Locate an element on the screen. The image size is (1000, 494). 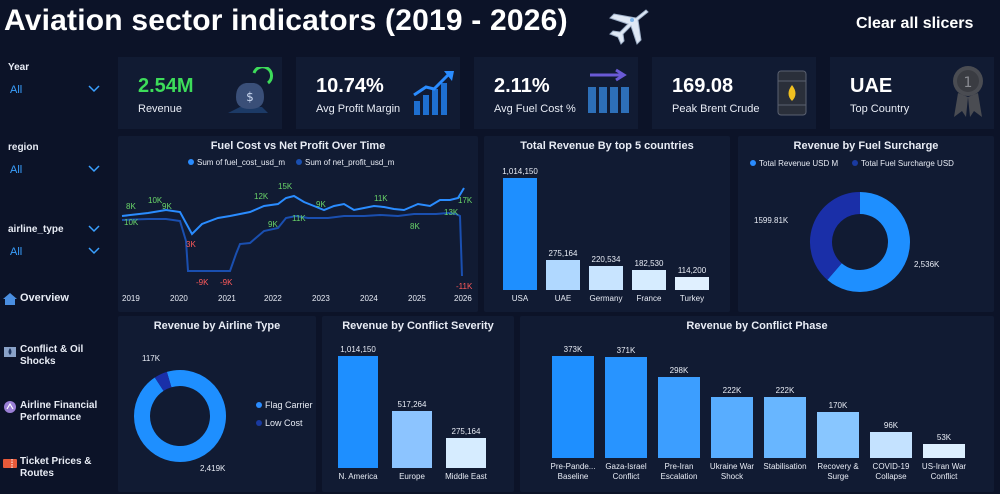
kpi-label: Avg Profit Margin is located at coordinates (358, 109).